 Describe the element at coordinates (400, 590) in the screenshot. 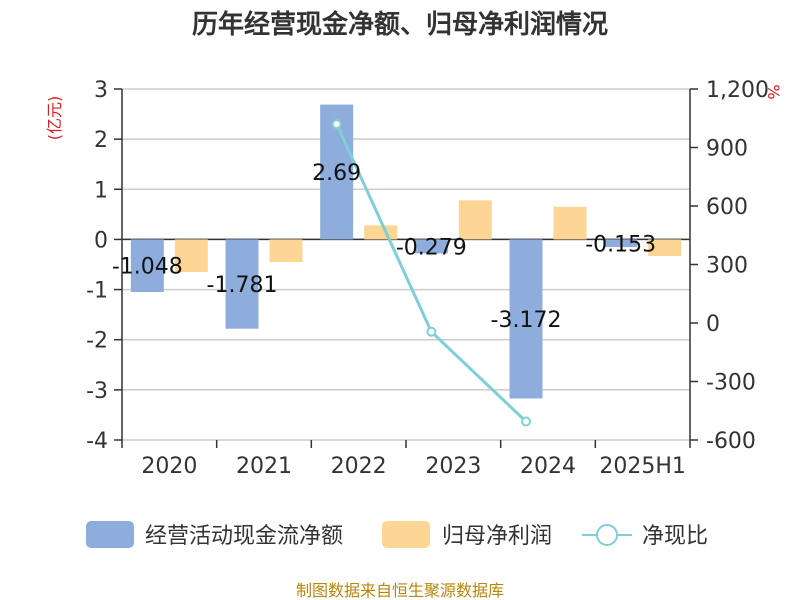

I see `source-note: 制图数据来自恒生聚源数据库` at that location.